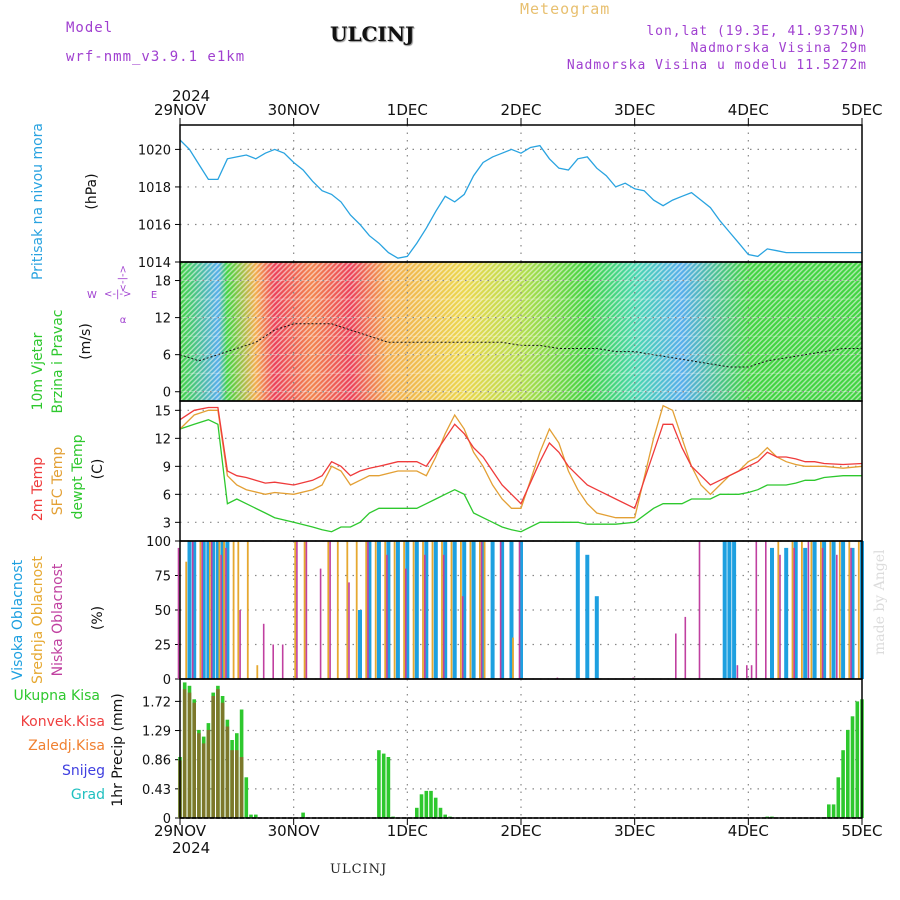 This screenshot has height=900, width=900. Describe the element at coordinates (18, 619) in the screenshot. I see `high-cloud-title: Visoka Oblacnost` at that location.